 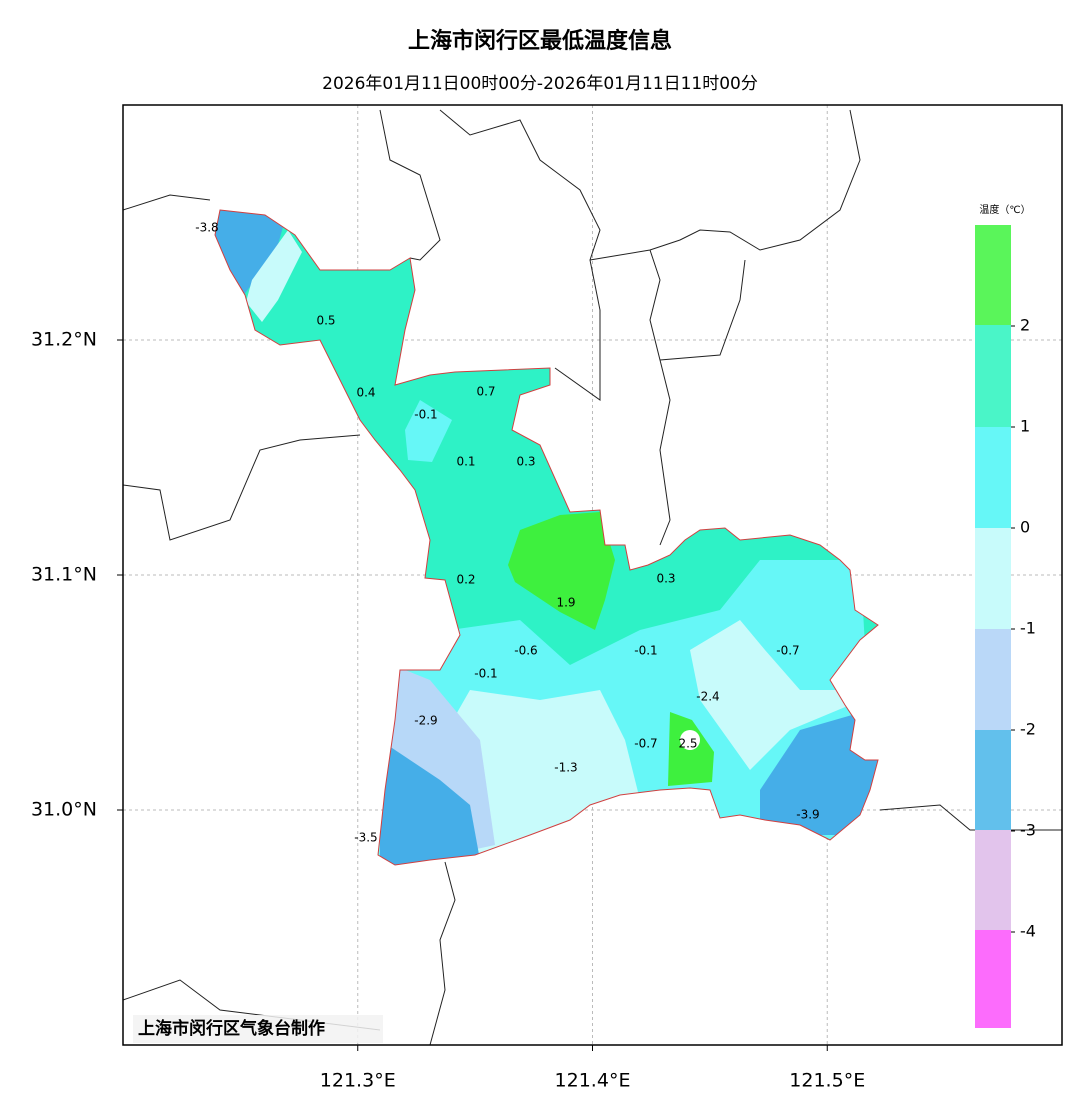 I want to click on station-value: 2.5, so click(x=687, y=744).